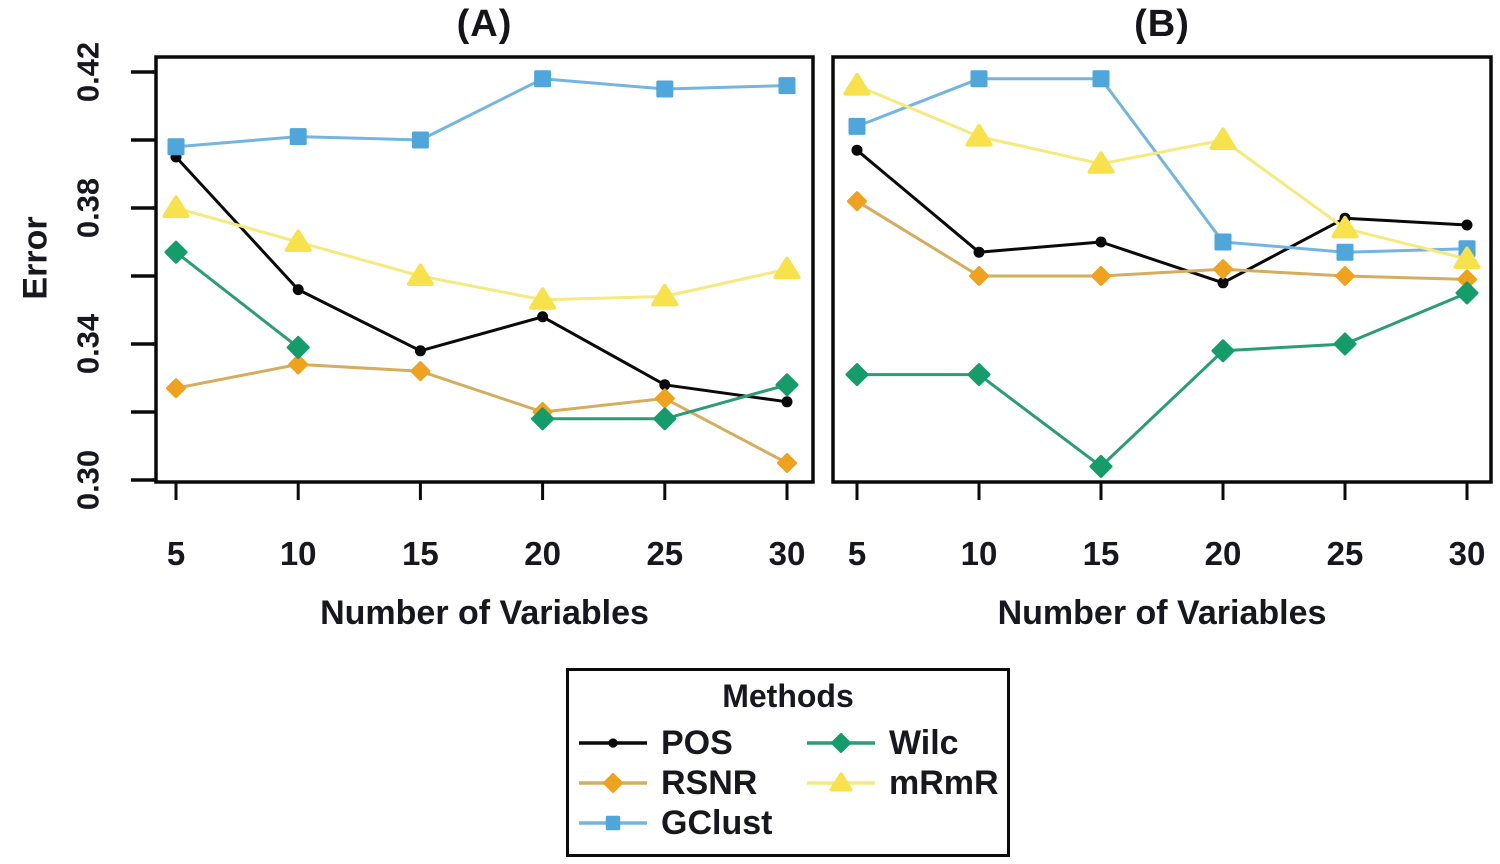 This screenshot has width=1500, height=864. I want to click on panel-a-x-tick-label-30: 30, so click(787, 553).